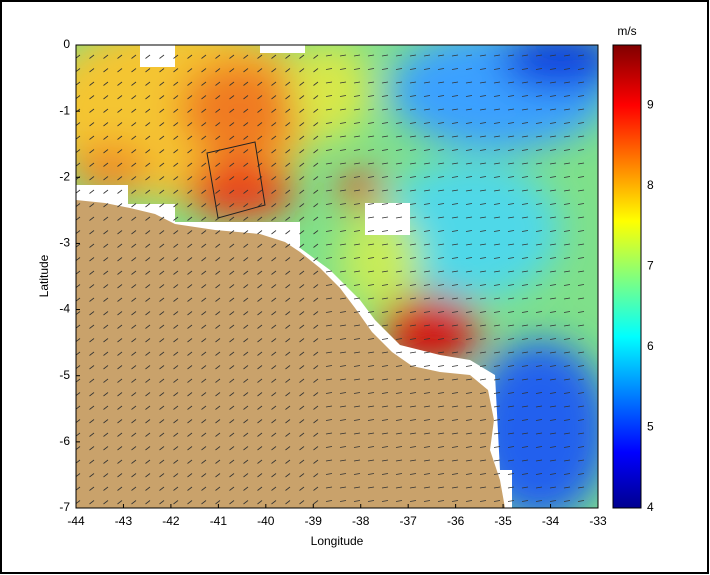 This screenshot has height=575, width=710. What do you see at coordinates (503, 521) in the screenshot?
I see `x-tick-label: -35` at bounding box center [503, 521].